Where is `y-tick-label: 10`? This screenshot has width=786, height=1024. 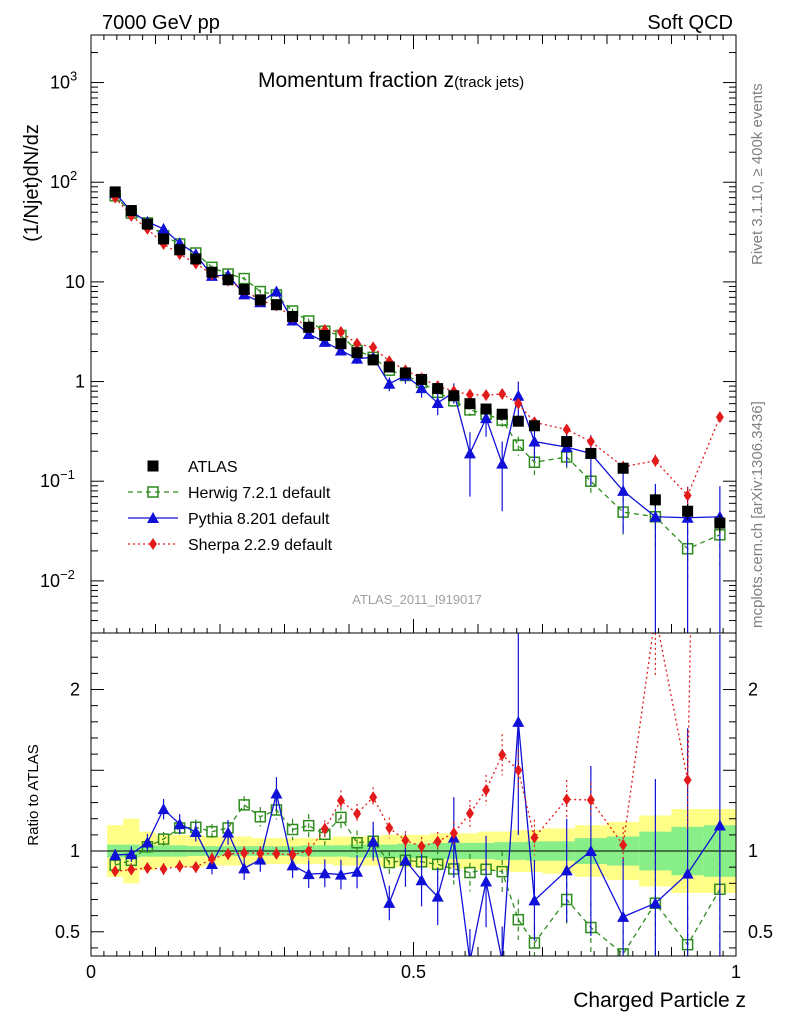 y-tick-label: 10 is located at coordinates (75, 282).